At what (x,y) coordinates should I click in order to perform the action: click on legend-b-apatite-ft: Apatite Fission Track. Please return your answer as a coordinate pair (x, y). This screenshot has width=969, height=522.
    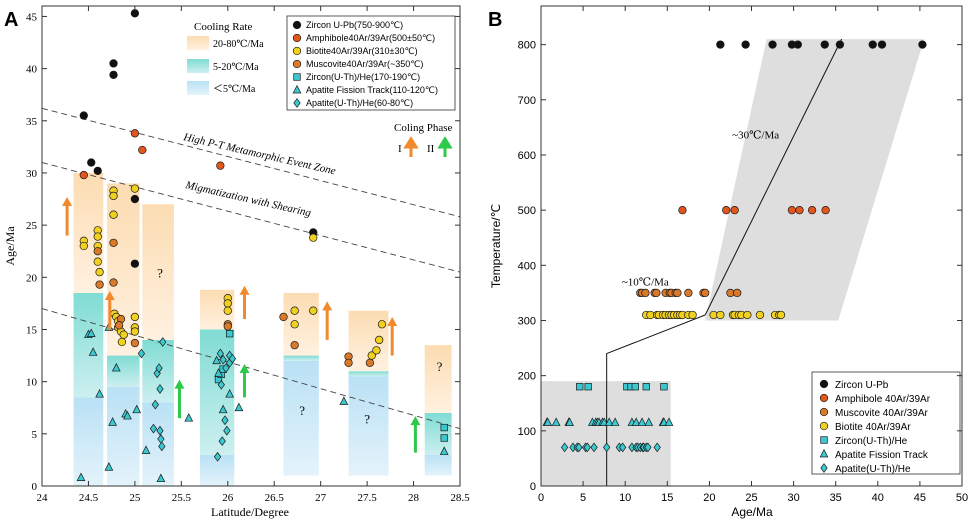
    Looking at the image, I should click on (882, 455).